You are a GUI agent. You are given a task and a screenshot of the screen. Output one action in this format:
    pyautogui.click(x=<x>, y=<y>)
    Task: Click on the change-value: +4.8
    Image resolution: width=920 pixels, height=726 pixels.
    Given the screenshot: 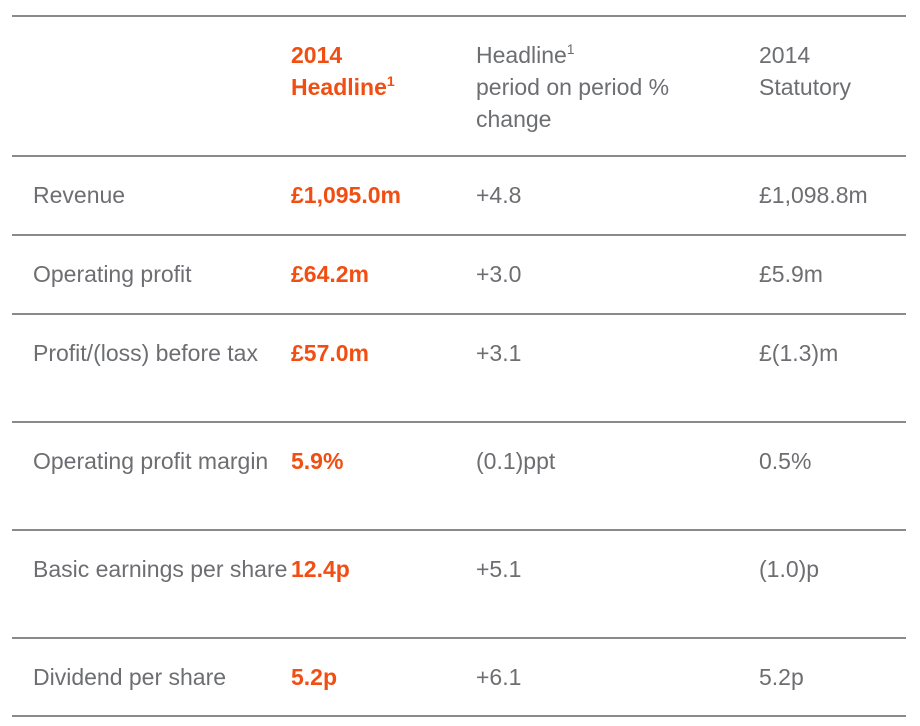 What is the action you would take?
    pyautogui.click(x=617, y=195)
    